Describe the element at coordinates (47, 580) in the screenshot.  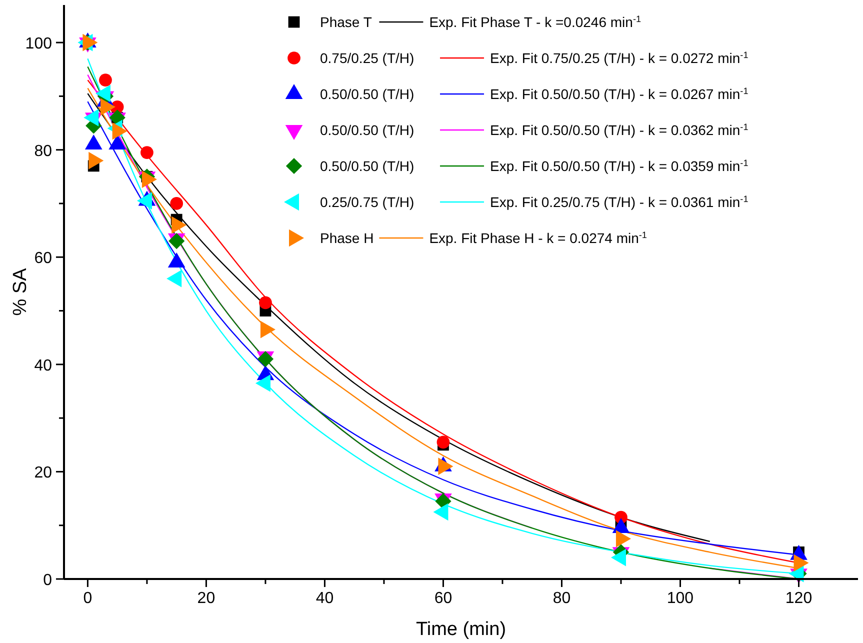
I see `y-tick-label: 0` at that location.